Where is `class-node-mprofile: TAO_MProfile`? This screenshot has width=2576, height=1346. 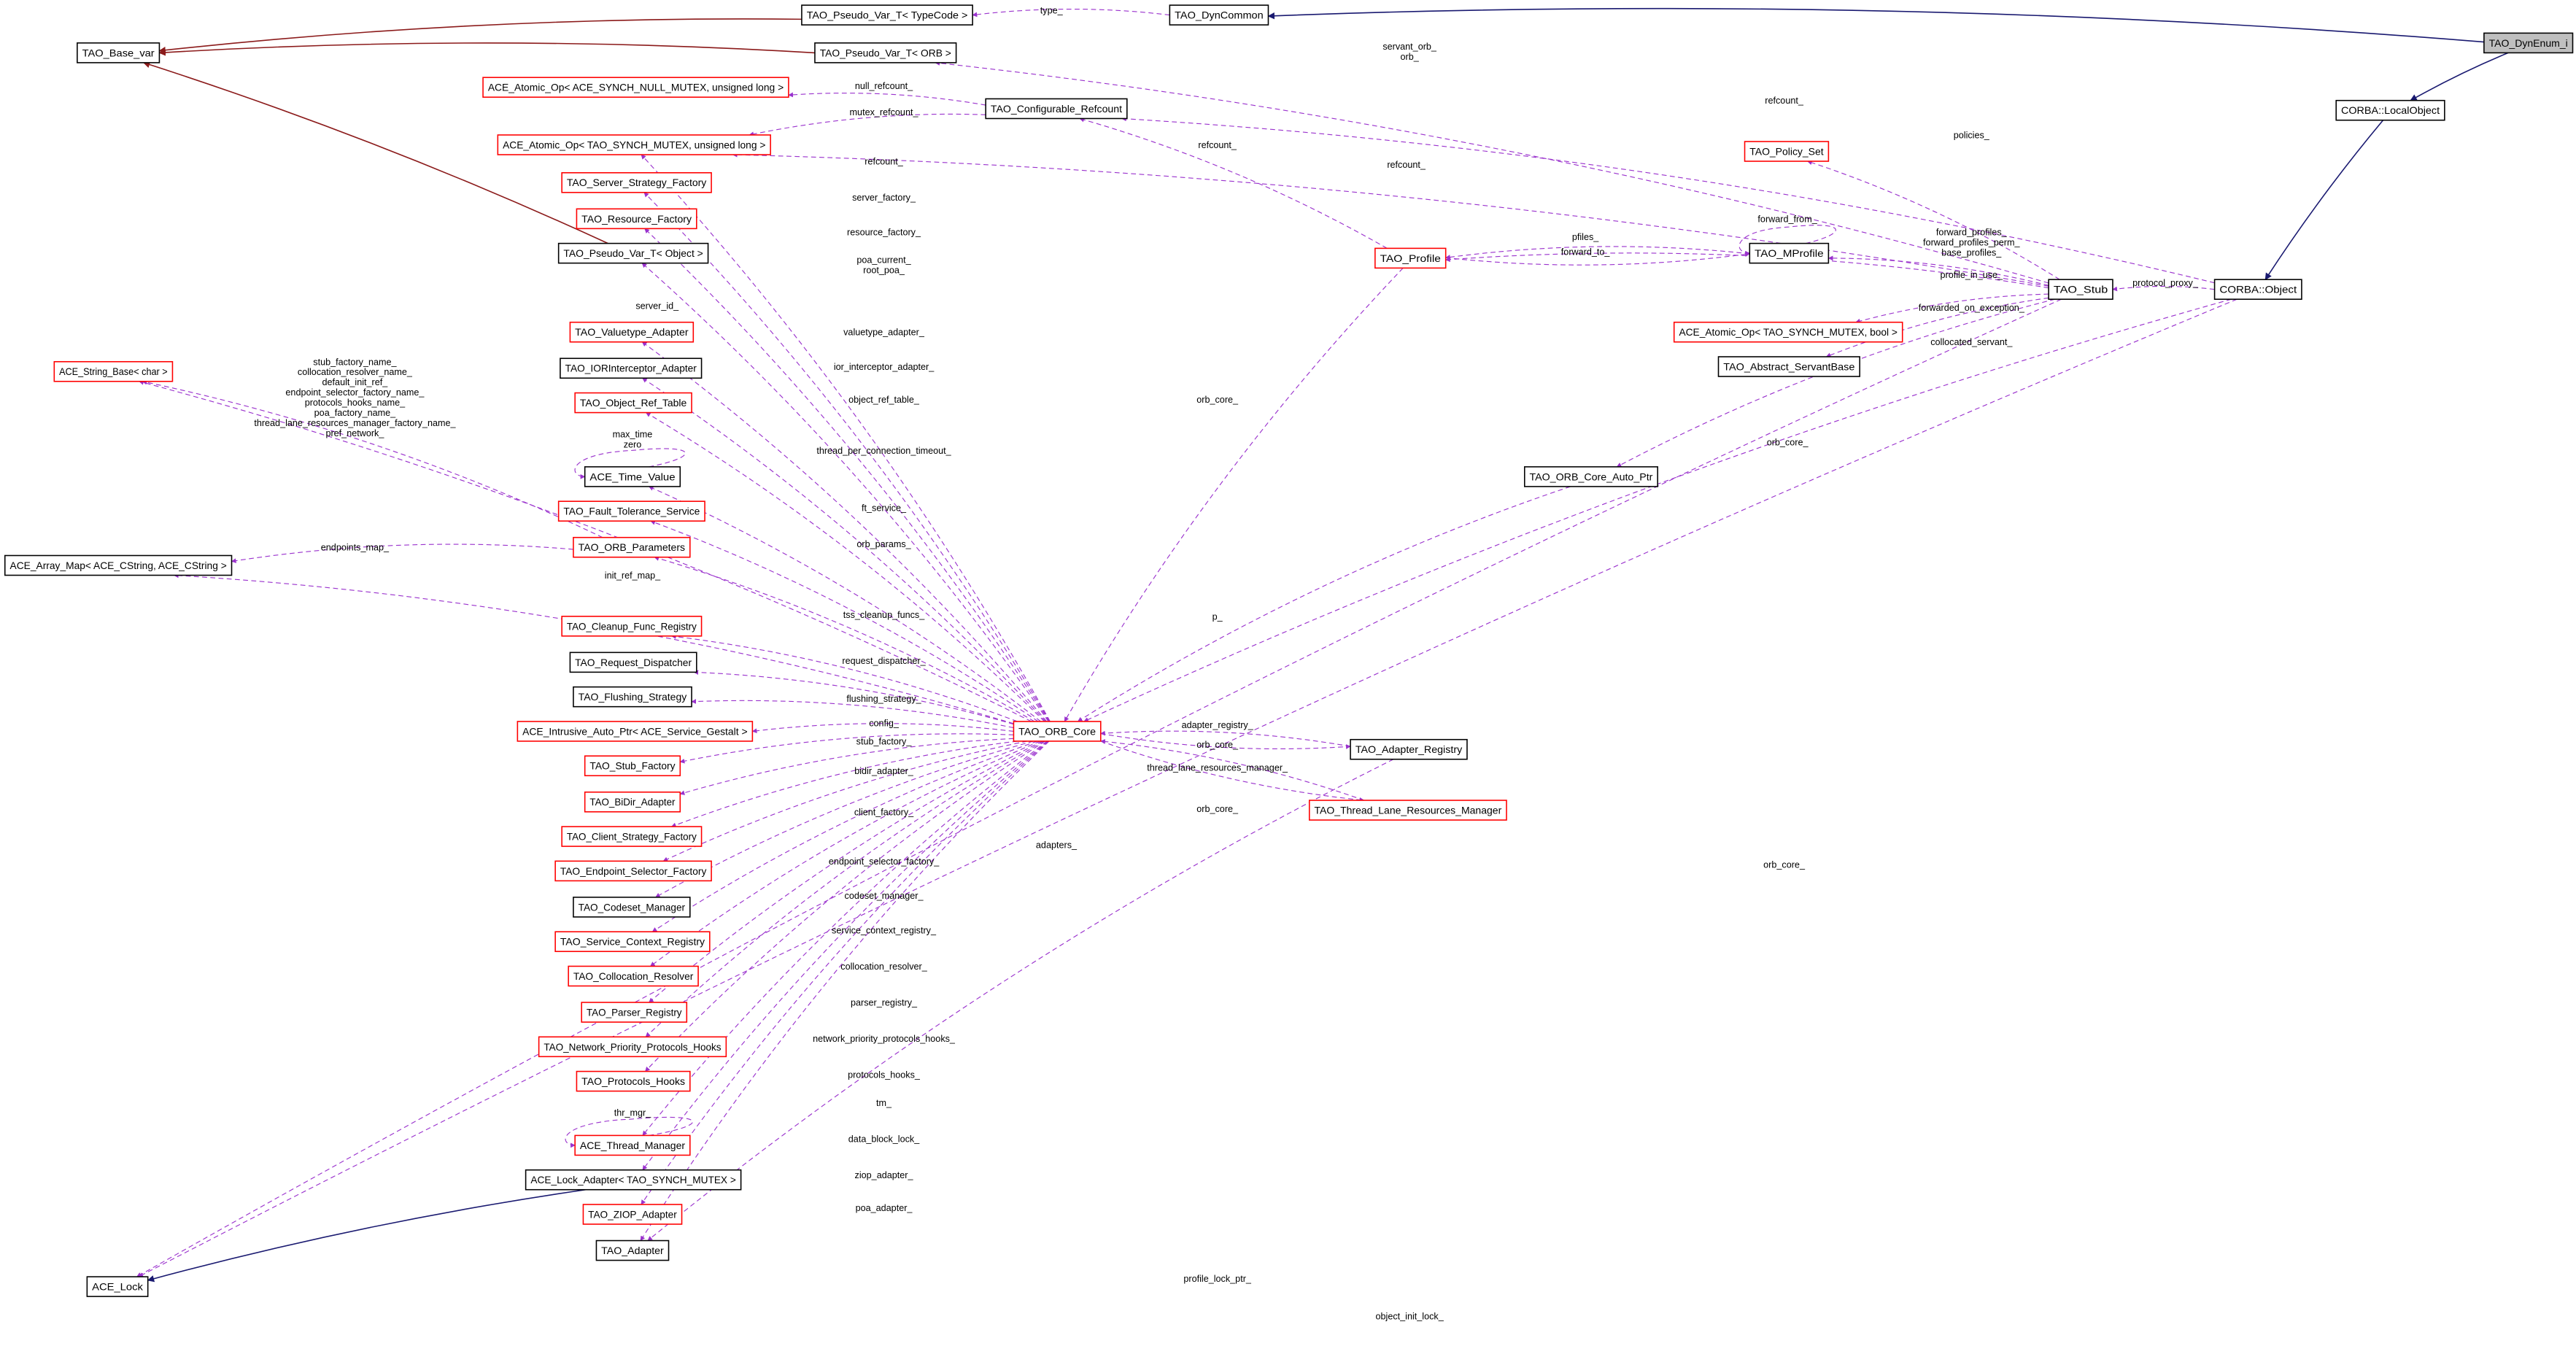 class-node-mprofile: TAO_MProfile is located at coordinates (1789, 253).